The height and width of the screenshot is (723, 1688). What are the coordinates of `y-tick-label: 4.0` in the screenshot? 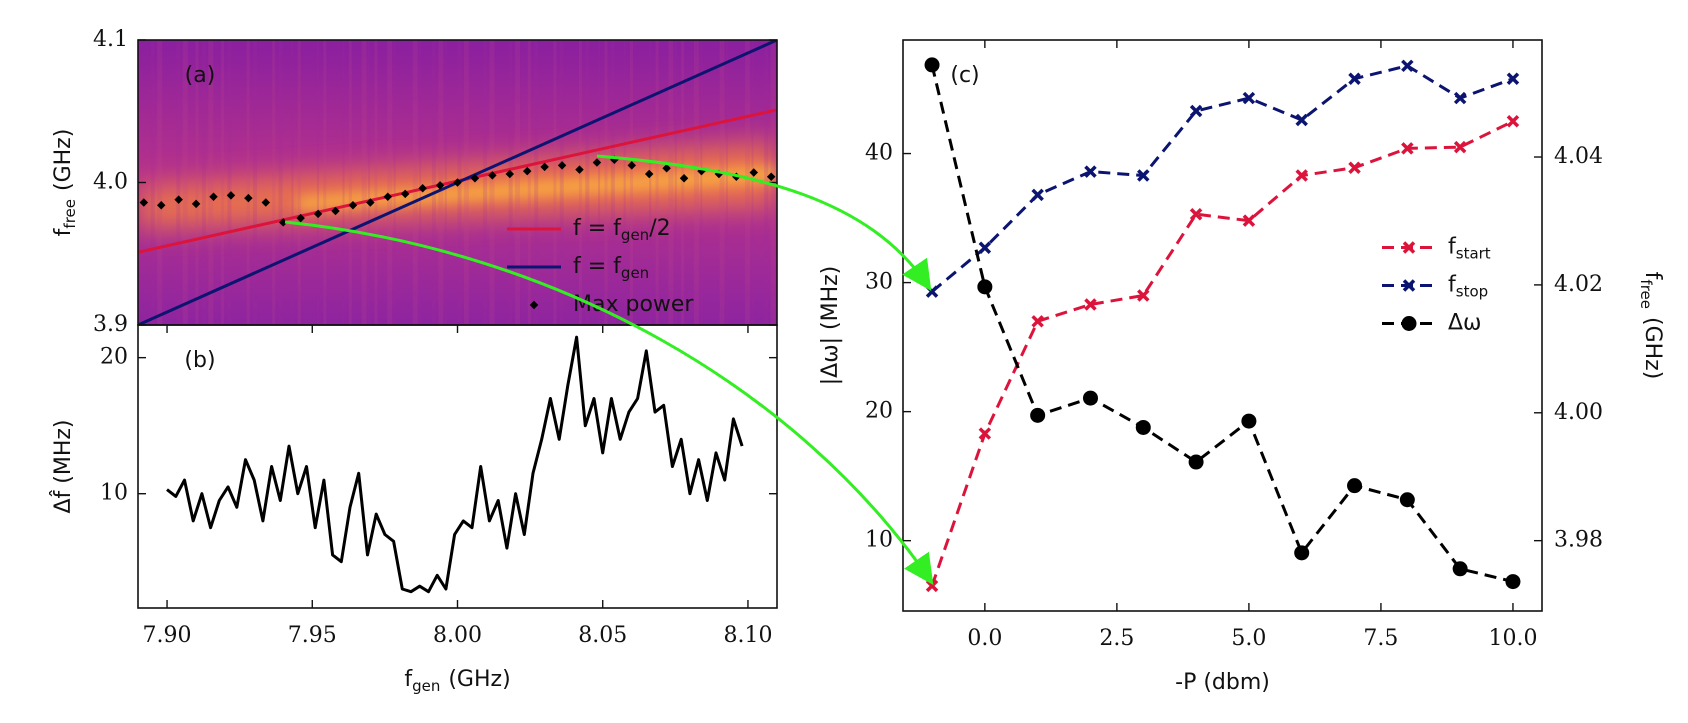 It's located at (110, 182).